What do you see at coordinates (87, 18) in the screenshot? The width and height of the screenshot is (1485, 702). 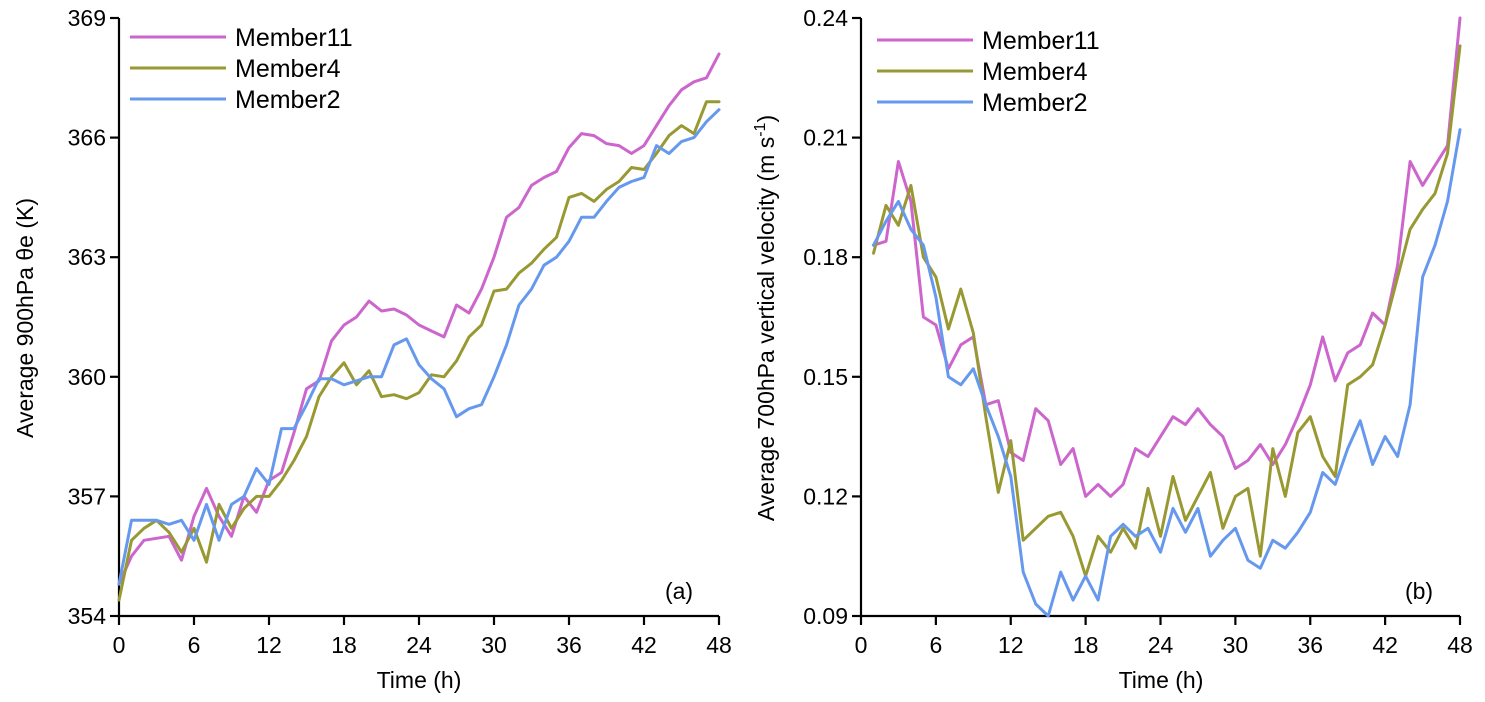 I see `panel-a-y-tick-label: 369` at bounding box center [87, 18].